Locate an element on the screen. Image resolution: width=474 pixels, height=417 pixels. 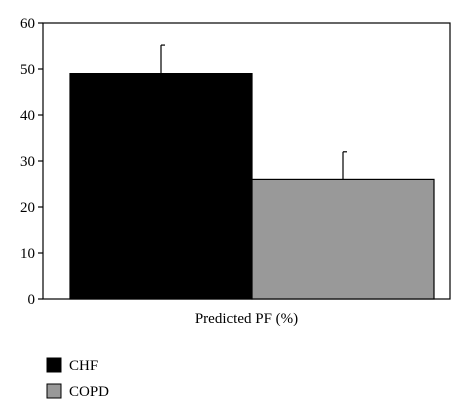
y-tick-label-10: 10 is located at coordinates (27, 254).